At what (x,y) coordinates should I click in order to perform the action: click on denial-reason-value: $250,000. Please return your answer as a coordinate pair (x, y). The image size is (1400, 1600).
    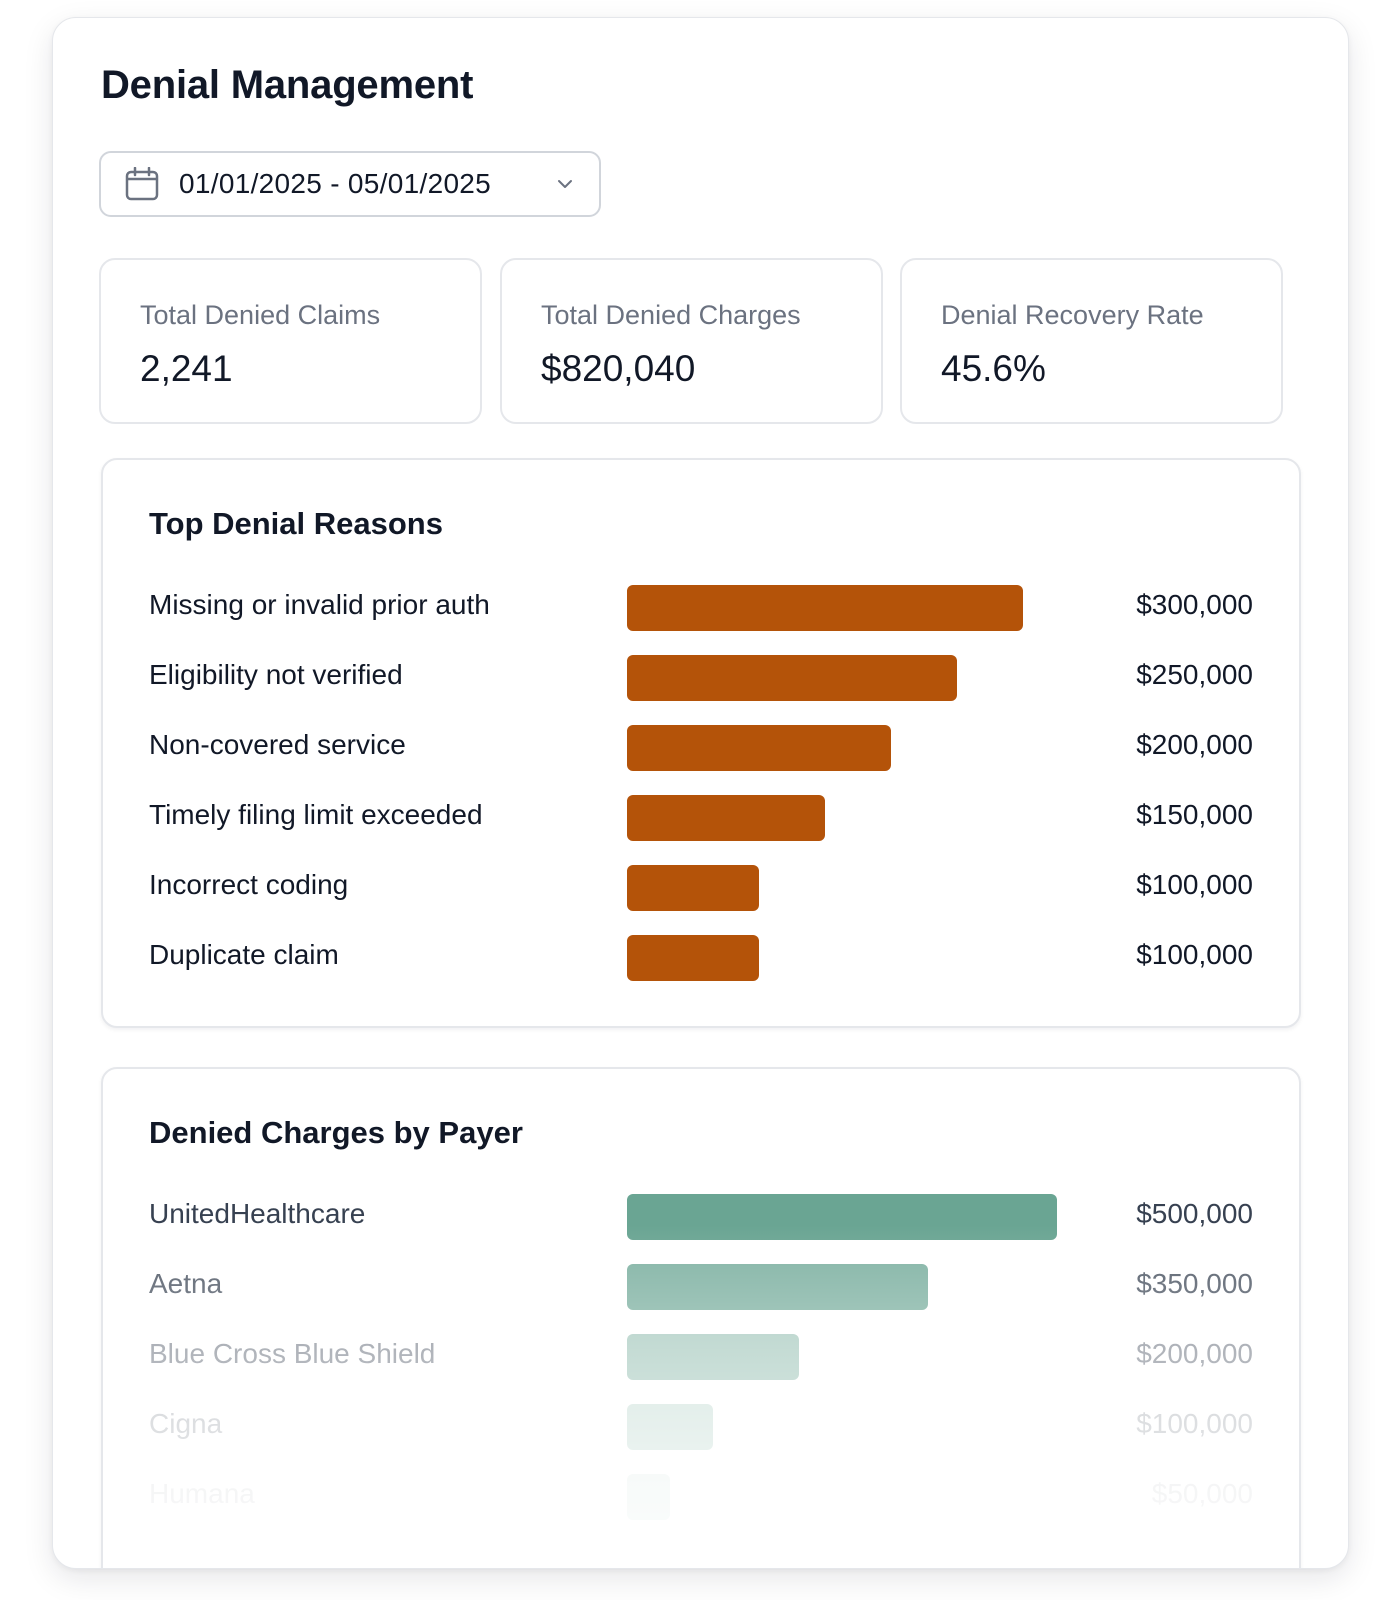
    Looking at the image, I should click on (1194, 674).